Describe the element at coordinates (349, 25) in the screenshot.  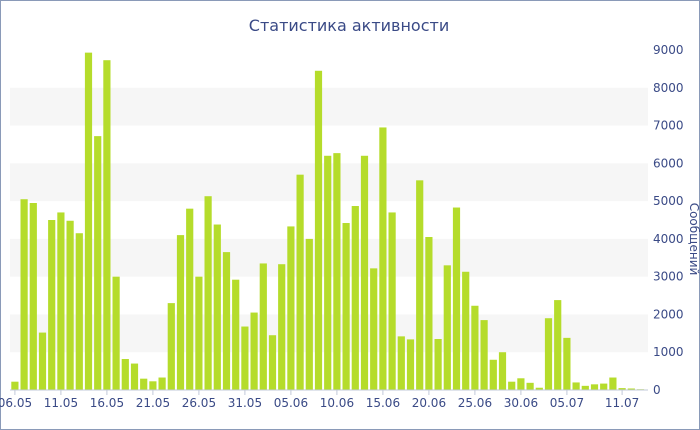
I see `chart-title: Статистика активности` at that location.